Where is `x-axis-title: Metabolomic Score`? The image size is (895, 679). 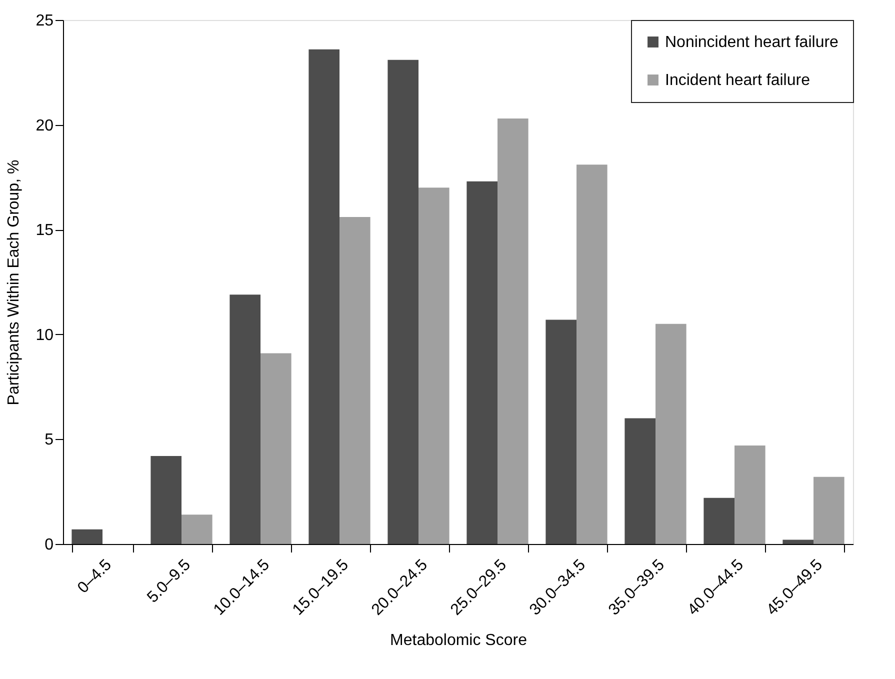
x-axis-title: Metabolomic Score is located at coordinates (459, 641).